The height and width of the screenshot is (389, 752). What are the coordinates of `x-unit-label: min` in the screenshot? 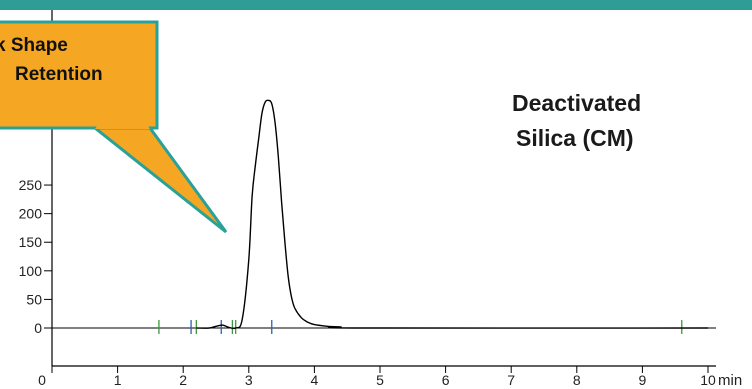 It's located at (730, 380).